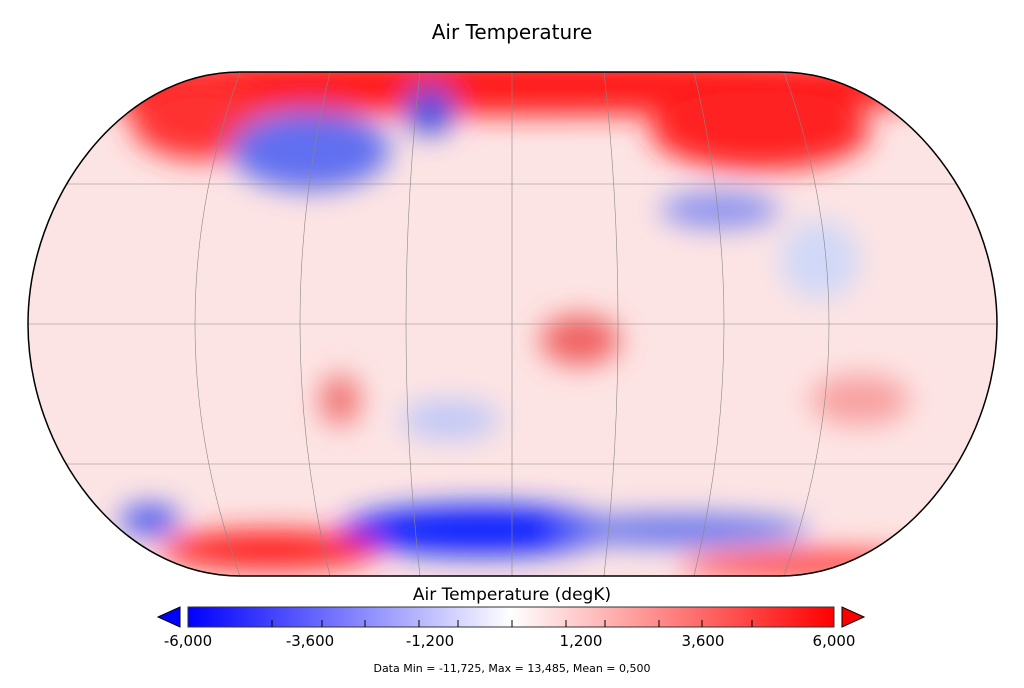 The height and width of the screenshot is (688, 1024). What do you see at coordinates (703, 641) in the screenshot?
I see `colorbar-tick-label: 3,600` at bounding box center [703, 641].